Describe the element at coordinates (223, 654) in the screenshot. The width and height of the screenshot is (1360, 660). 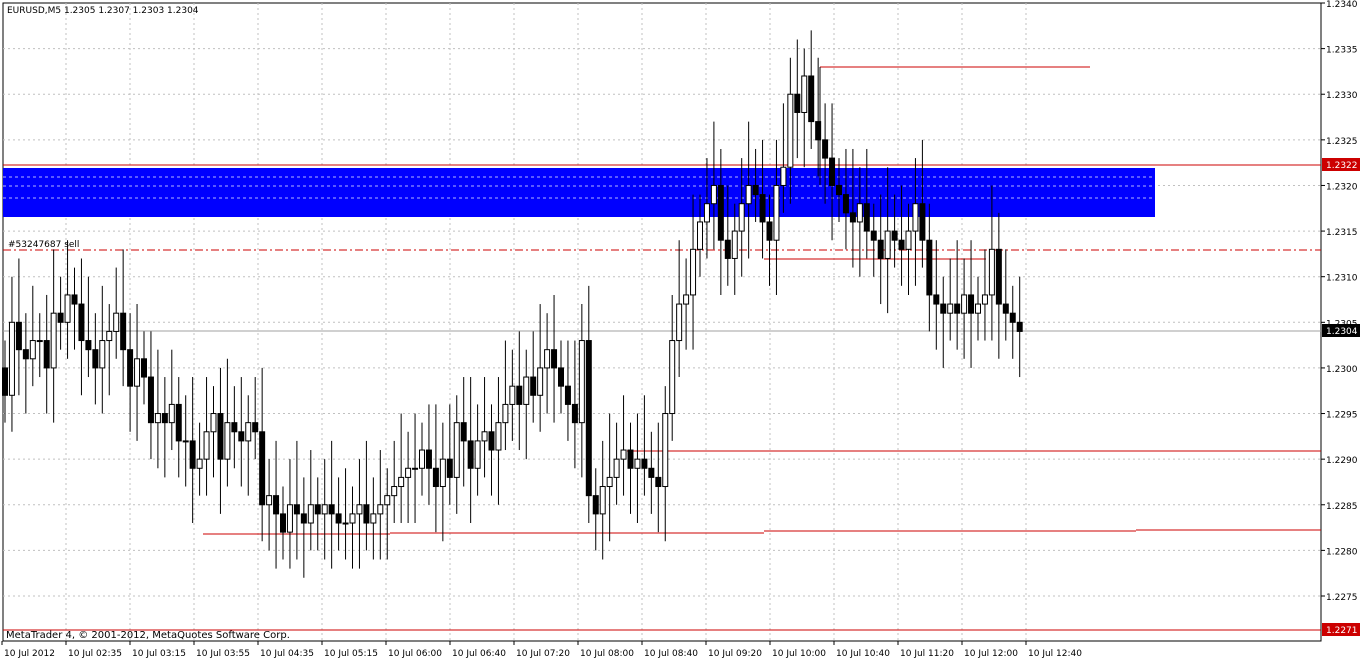
I see `time-axis-label: 10 Jul 03:55` at that location.